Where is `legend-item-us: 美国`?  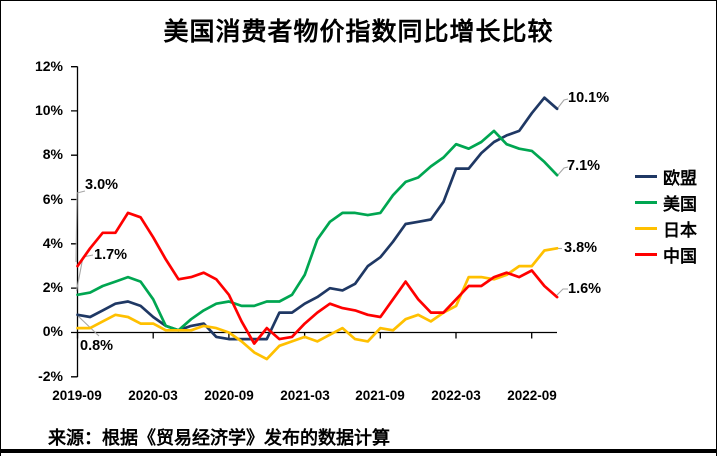 legend-item-us: 美国 is located at coordinates (666, 202).